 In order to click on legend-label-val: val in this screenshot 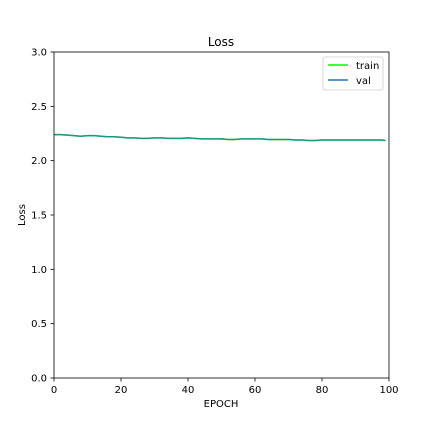, I will do `click(363, 81)`.